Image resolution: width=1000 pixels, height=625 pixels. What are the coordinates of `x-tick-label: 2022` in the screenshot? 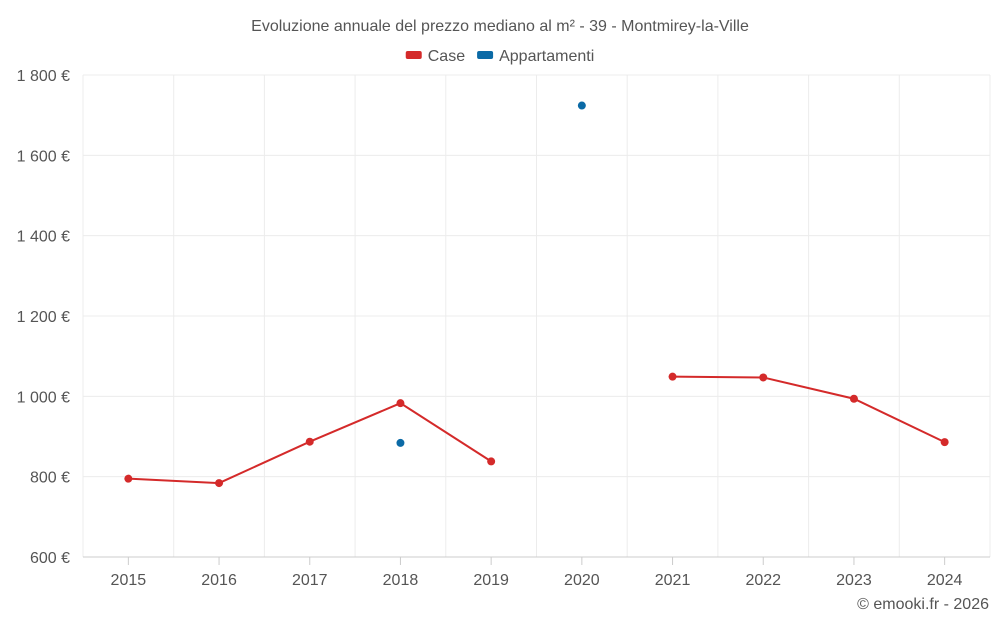 It's located at (763, 580).